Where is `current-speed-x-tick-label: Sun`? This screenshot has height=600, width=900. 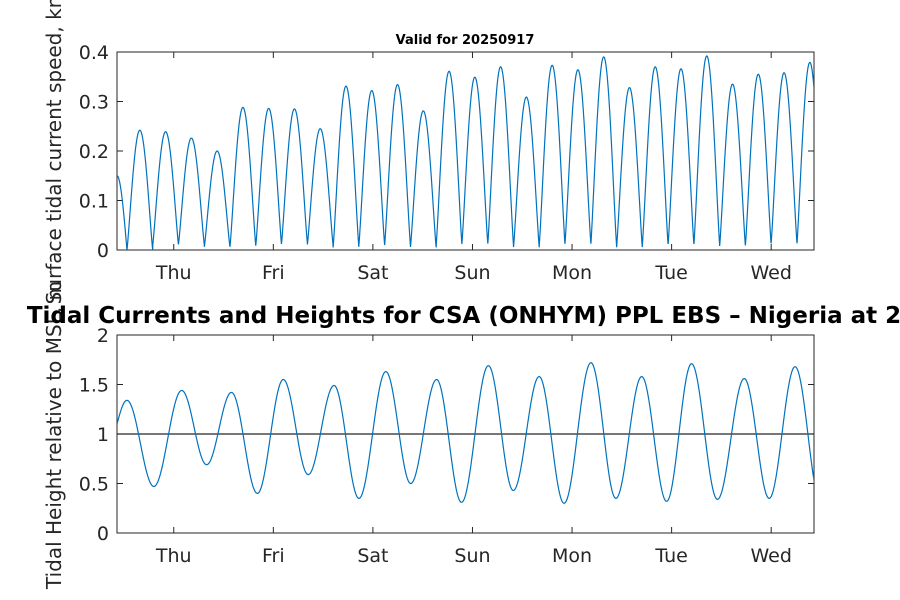 current-speed-x-tick-label: Sun is located at coordinates (472, 273).